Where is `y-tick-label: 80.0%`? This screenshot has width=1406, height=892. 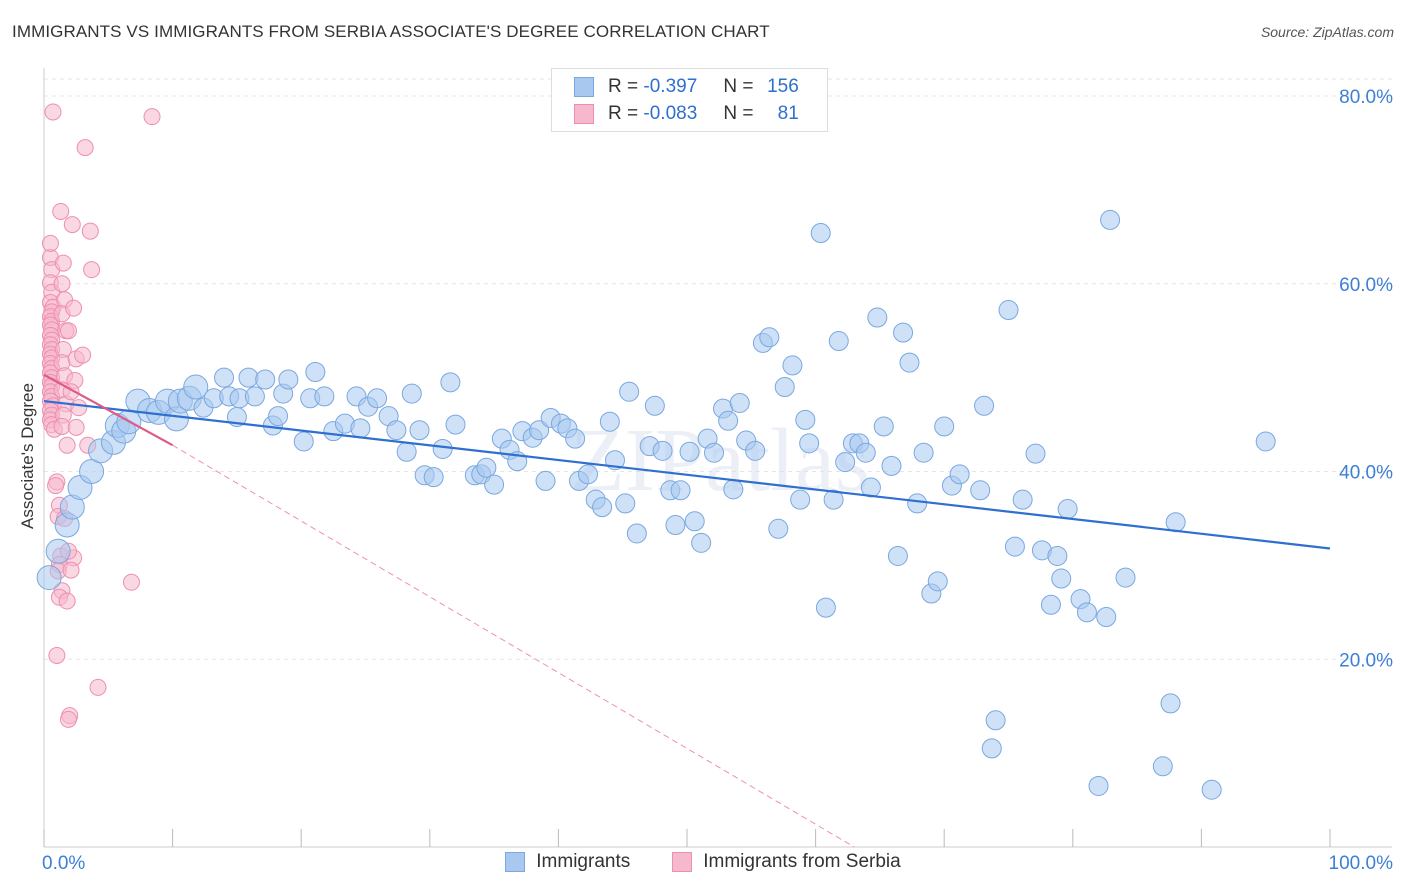 y-tick-label: 80.0% is located at coordinates (1366, 97).